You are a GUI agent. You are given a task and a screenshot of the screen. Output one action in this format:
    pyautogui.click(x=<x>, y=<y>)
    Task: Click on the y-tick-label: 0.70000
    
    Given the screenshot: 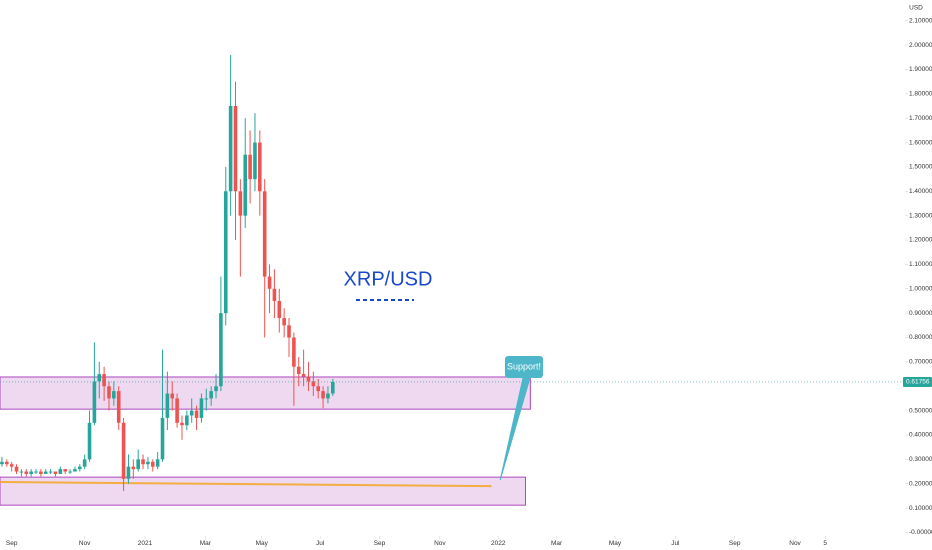 What is the action you would take?
    pyautogui.click(x=920, y=362)
    